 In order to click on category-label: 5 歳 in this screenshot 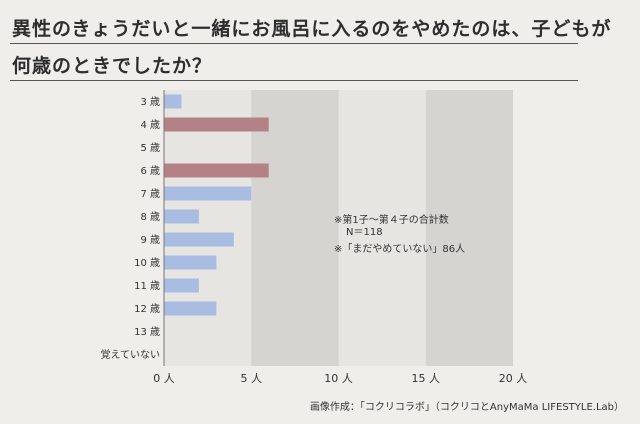, I will do `click(150, 148)`.